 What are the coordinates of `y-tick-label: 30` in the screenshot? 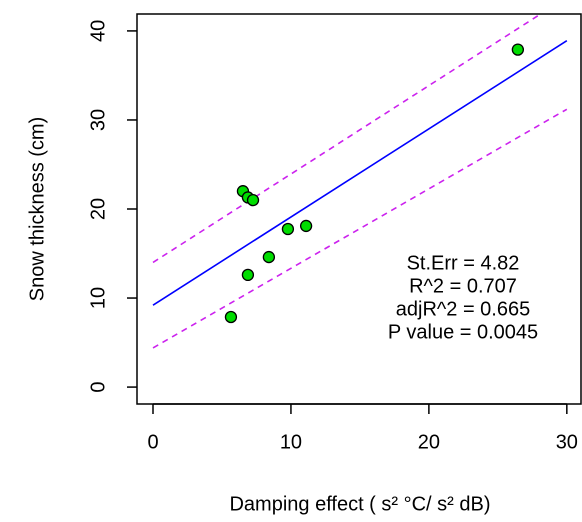 It's located at (98, 120).